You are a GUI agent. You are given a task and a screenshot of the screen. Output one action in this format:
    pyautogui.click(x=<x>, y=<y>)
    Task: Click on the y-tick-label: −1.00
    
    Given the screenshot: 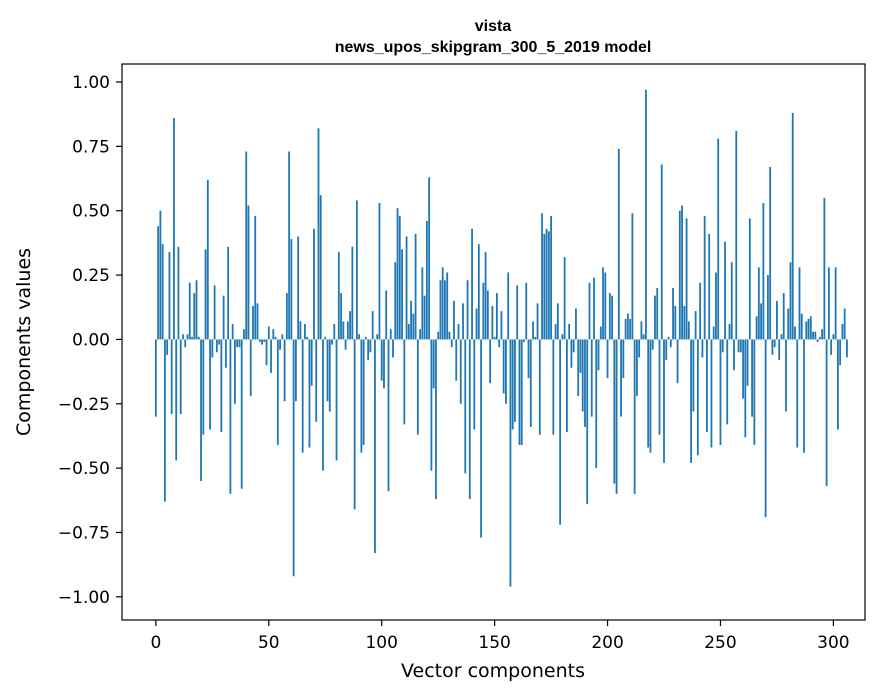 What is the action you would take?
    pyautogui.click(x=84, y=598)
    